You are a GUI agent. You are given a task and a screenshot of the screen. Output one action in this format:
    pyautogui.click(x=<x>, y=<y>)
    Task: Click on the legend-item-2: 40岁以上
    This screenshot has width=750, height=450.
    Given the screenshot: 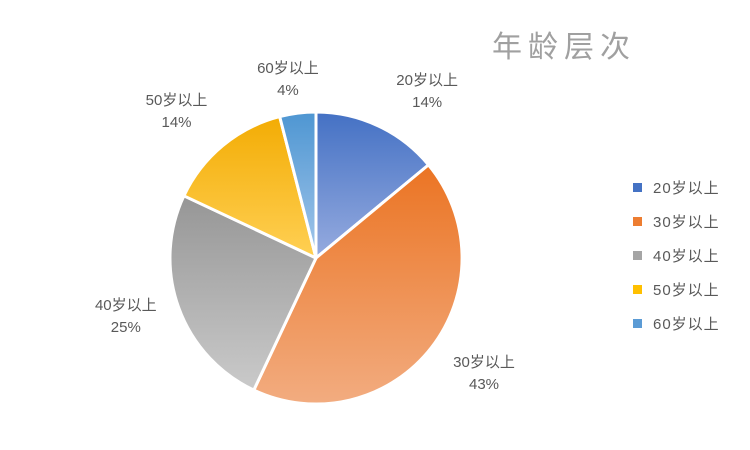 What is the action you would take?
    pyautogui.click(x=676, y=255)
    